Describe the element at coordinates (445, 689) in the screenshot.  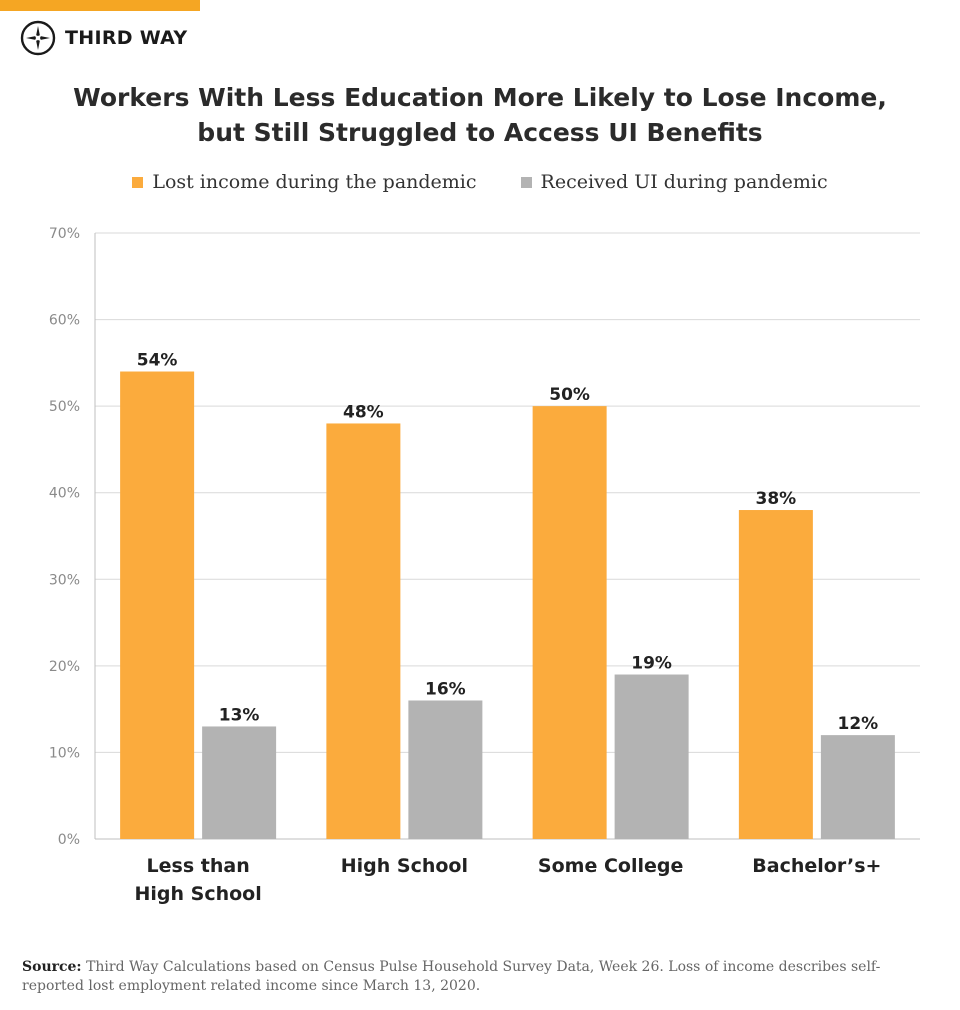
I see `data-label-received-ui: 16%` at that location.